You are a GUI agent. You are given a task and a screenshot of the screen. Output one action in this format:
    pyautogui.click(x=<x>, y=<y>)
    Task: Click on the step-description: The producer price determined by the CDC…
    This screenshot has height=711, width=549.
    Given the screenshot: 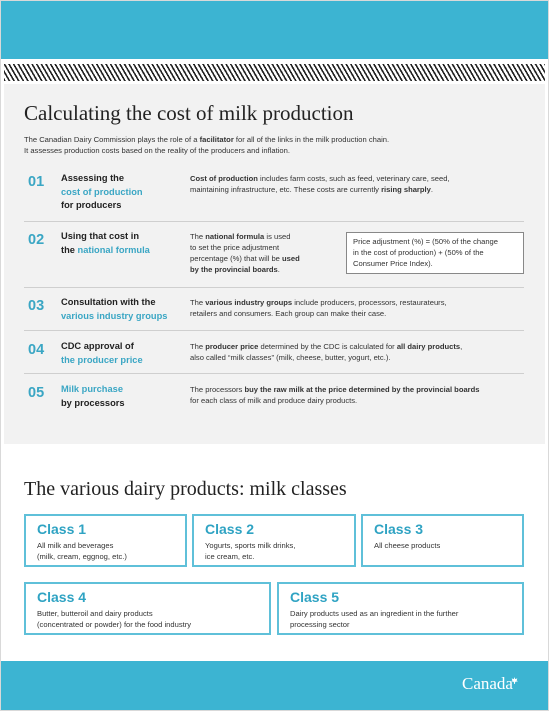 What is the action you would take?
    pyautogui.click(x=326, y=352)
    